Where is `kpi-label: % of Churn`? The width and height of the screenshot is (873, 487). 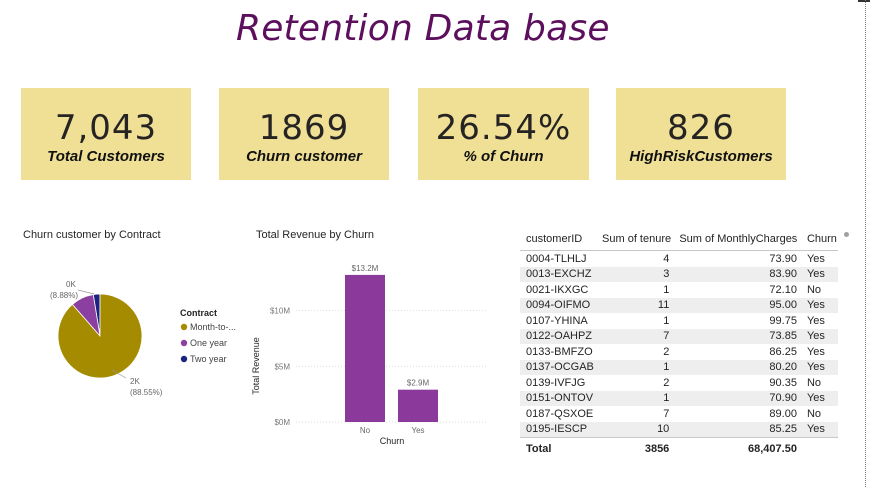
kpi-label: % of Churn is located at coordinates (503, 156).